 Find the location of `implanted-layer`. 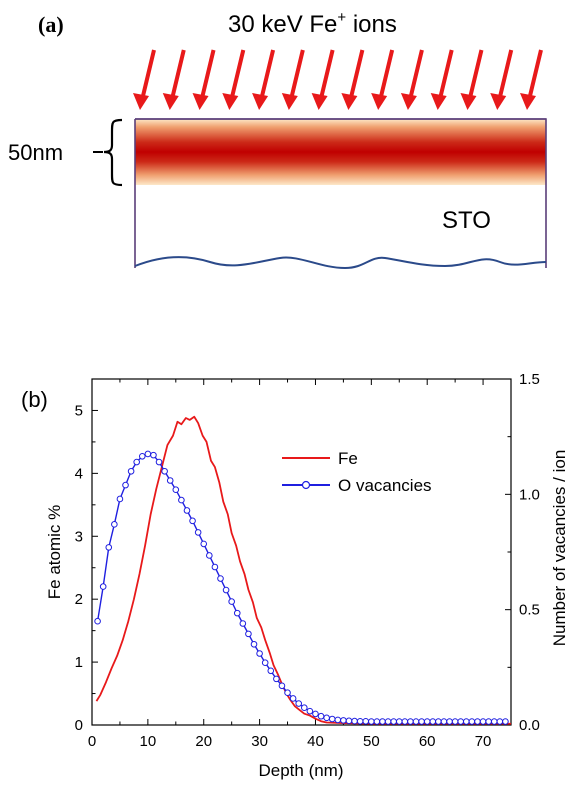

implanted-layer is located at coordinates (340, 152).